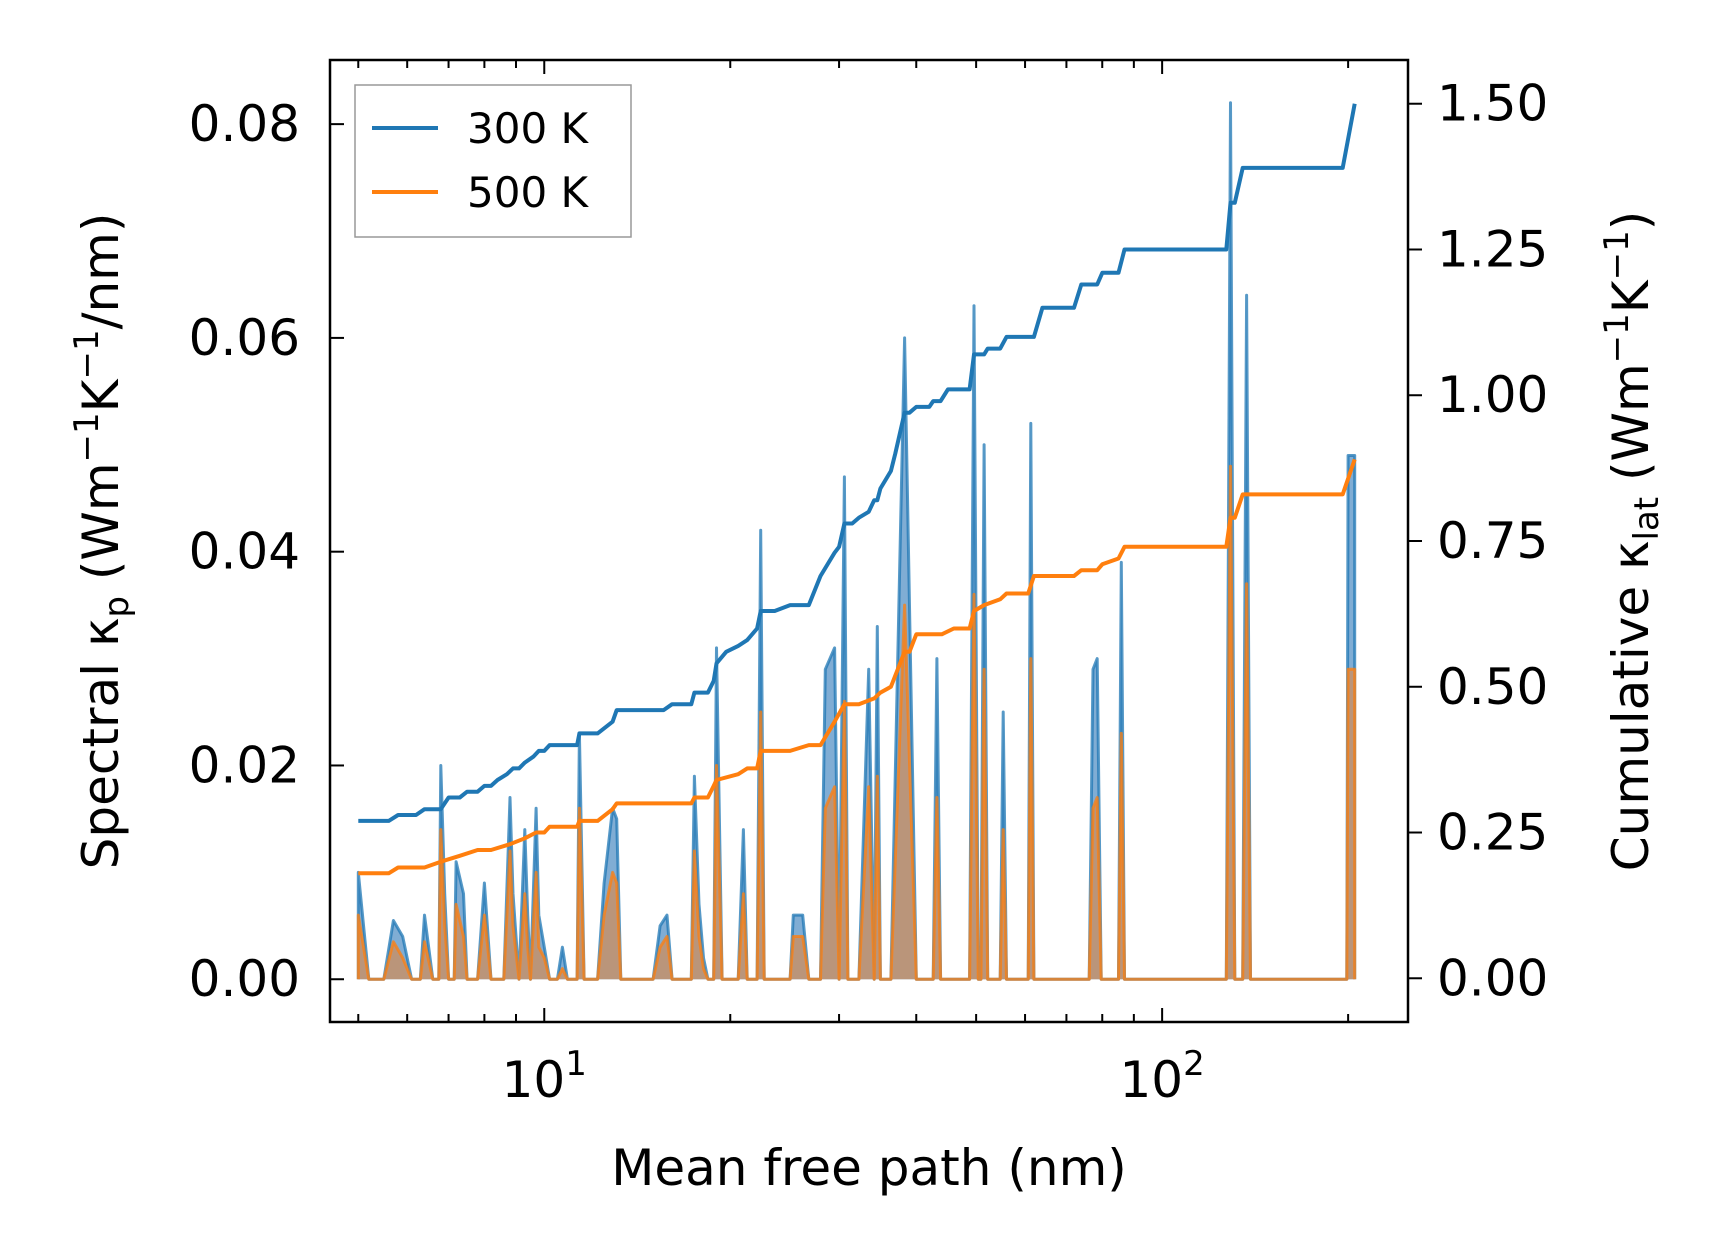  Describe the element at coordinates (87, 354) in the screenshot. I see `y-left-sup2: −1` at that location.